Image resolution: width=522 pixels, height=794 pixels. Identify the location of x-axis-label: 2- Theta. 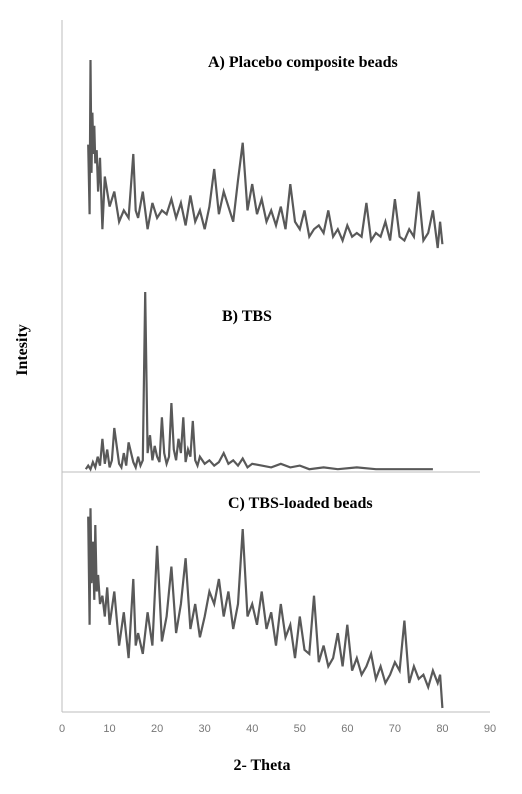
(261, 765).